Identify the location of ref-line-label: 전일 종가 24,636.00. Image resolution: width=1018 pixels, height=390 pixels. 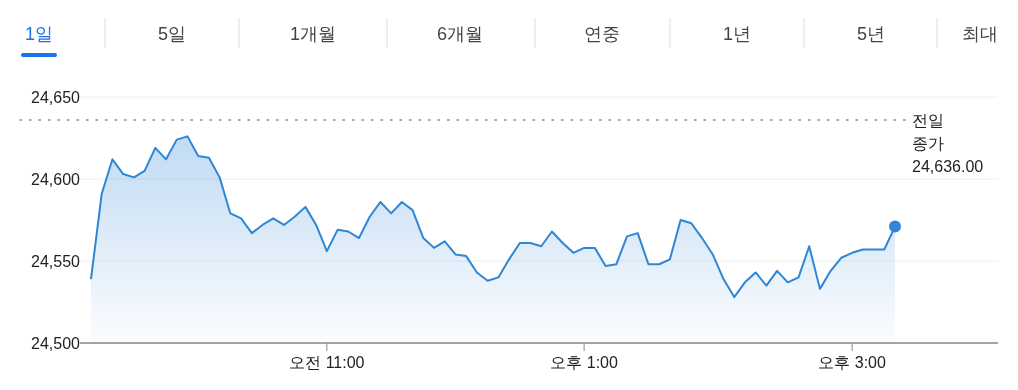
(948, 143).